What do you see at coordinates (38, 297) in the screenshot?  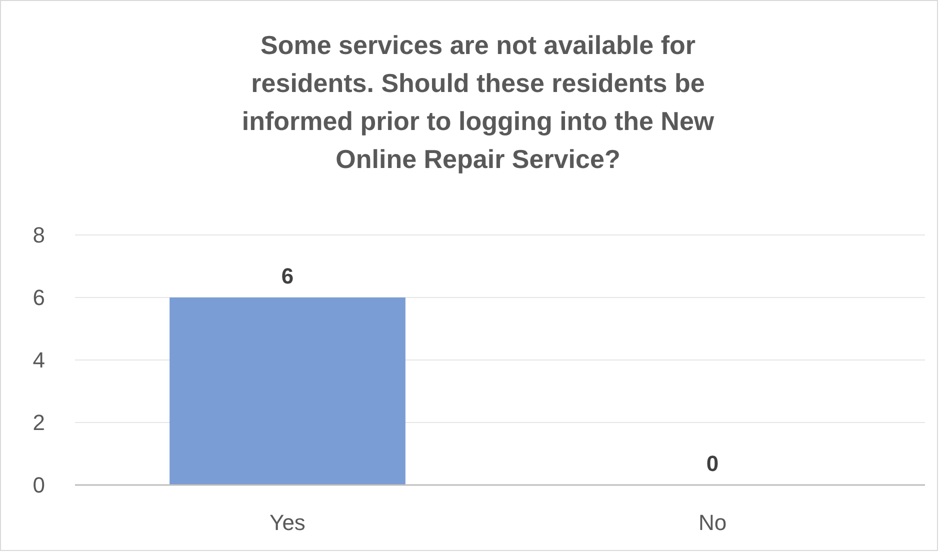 I see `y-tick-label: 6` at bounding box center [38, 297].